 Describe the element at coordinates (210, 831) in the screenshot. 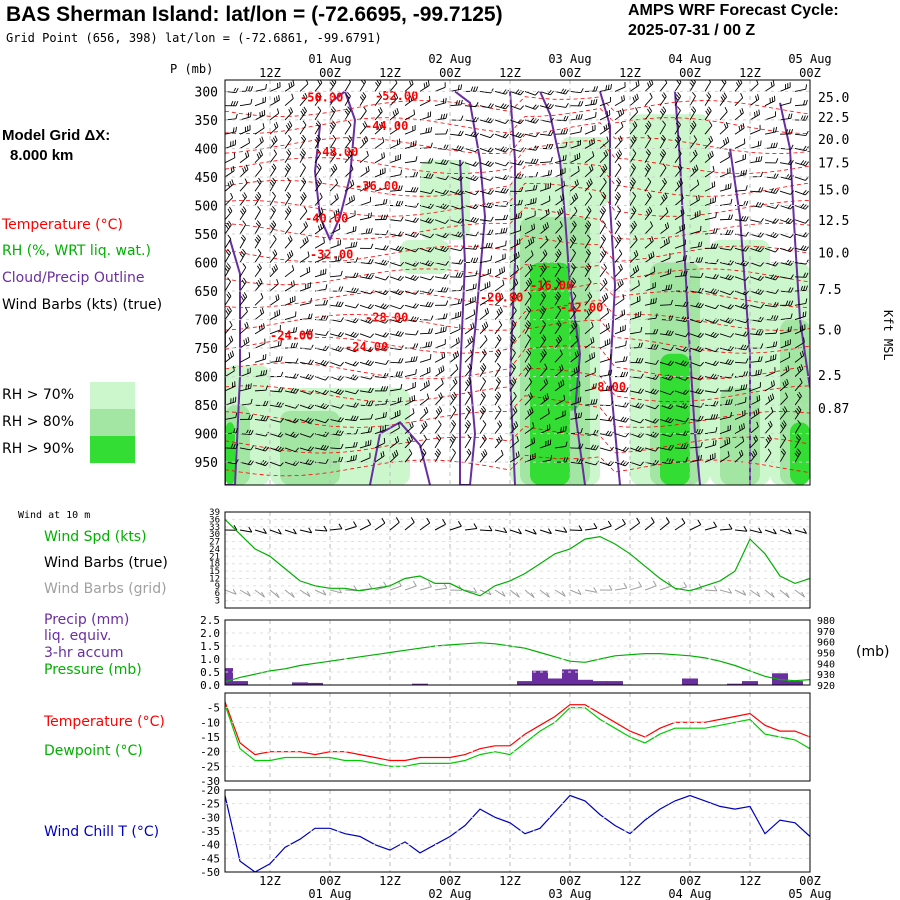

I see `chill-tick-label: -35` at that location.